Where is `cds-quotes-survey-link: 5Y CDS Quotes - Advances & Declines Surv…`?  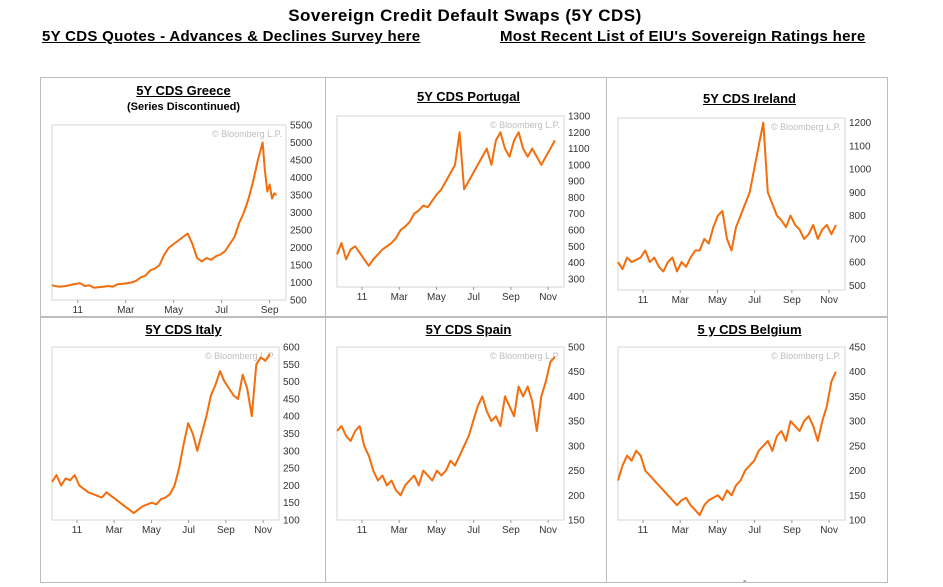 cds-quotes-survey-link: 5Y CDS Quotes - Advances & Declines Surv… is located at coordinates (231, 36).